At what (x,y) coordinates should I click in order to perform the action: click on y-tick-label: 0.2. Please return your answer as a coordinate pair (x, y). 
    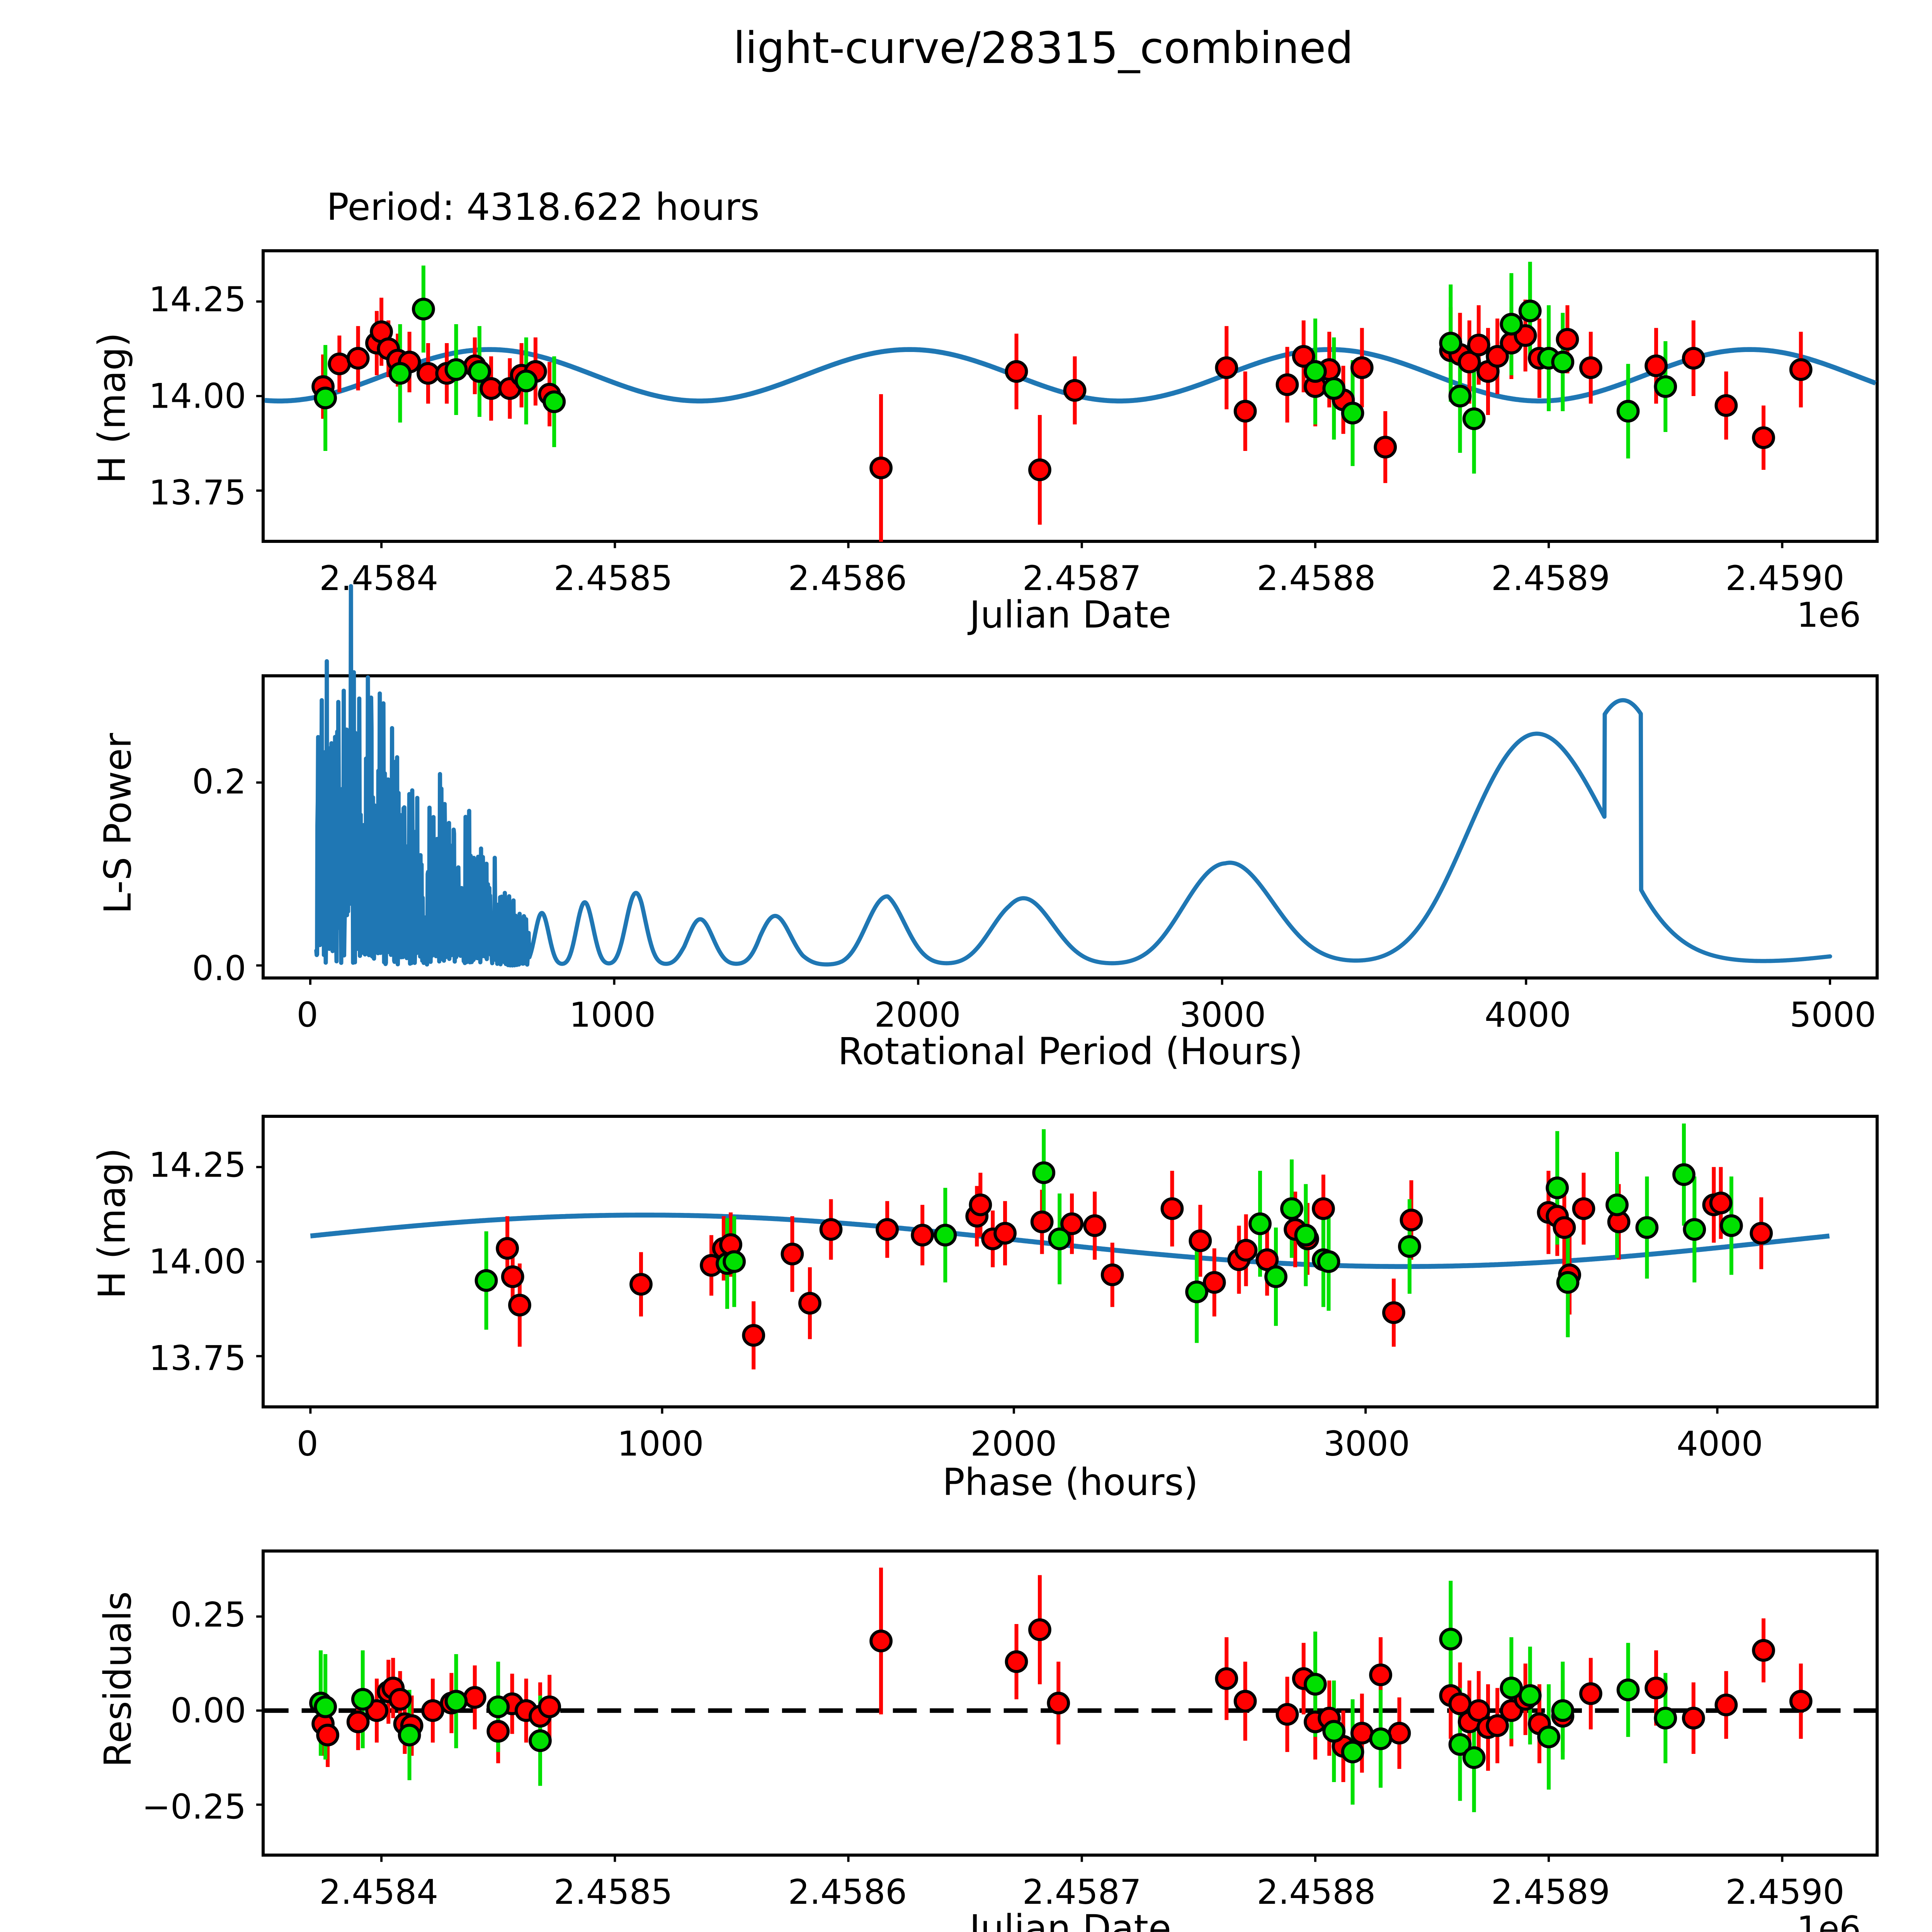
    Looking at the image, I should click on (219, 782).